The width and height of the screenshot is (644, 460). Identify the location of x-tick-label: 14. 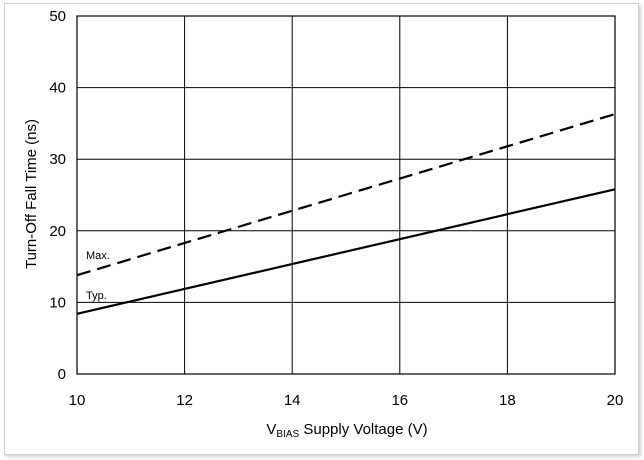
(292, 400).